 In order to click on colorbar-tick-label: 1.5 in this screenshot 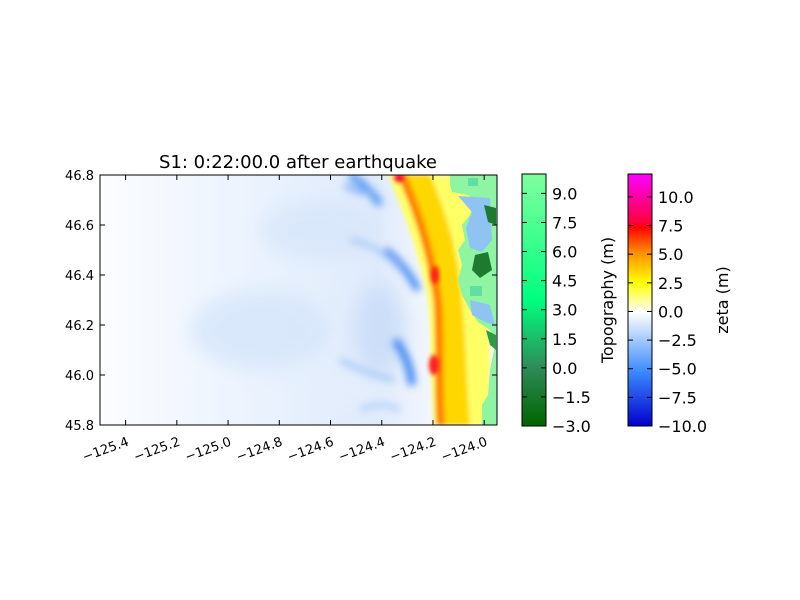, I will do `click(564, 339)`.